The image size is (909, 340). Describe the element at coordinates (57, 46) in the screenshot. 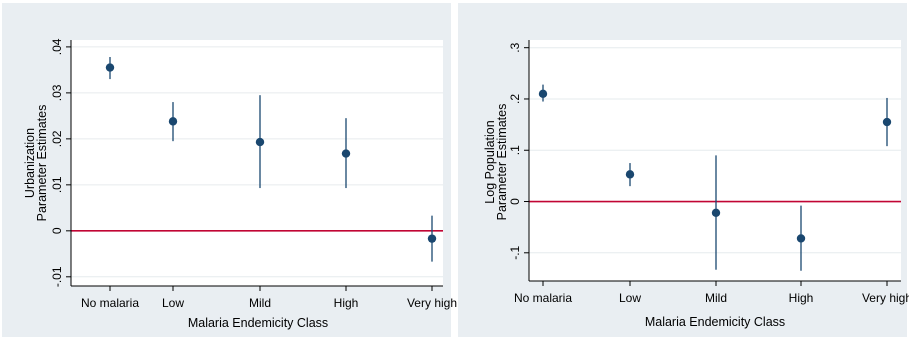

I see `y-tick-label: .04` at that location.